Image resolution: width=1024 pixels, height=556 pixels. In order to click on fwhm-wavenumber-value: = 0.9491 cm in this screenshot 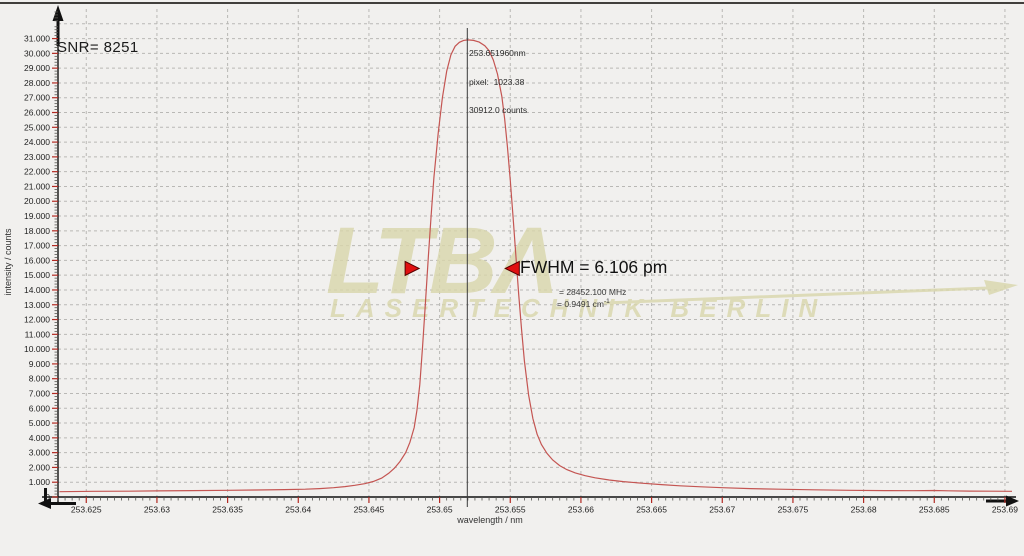, I will do `click(581, 304)`.